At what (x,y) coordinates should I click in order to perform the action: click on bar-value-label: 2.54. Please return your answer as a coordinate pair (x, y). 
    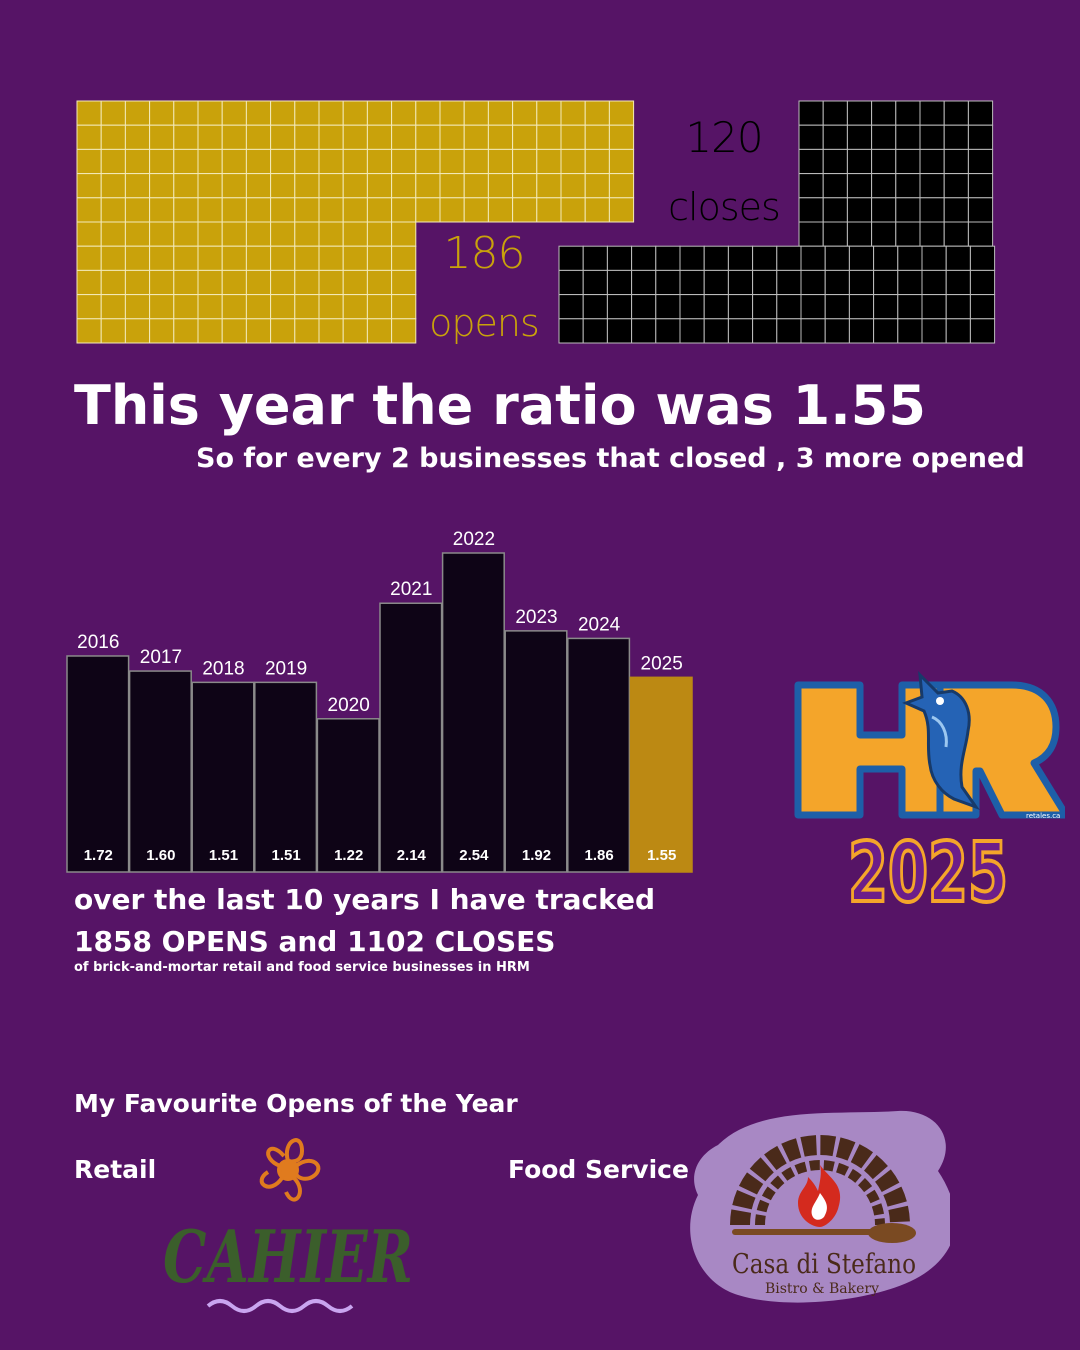
    Looking at the image, I should click on (474, 855).